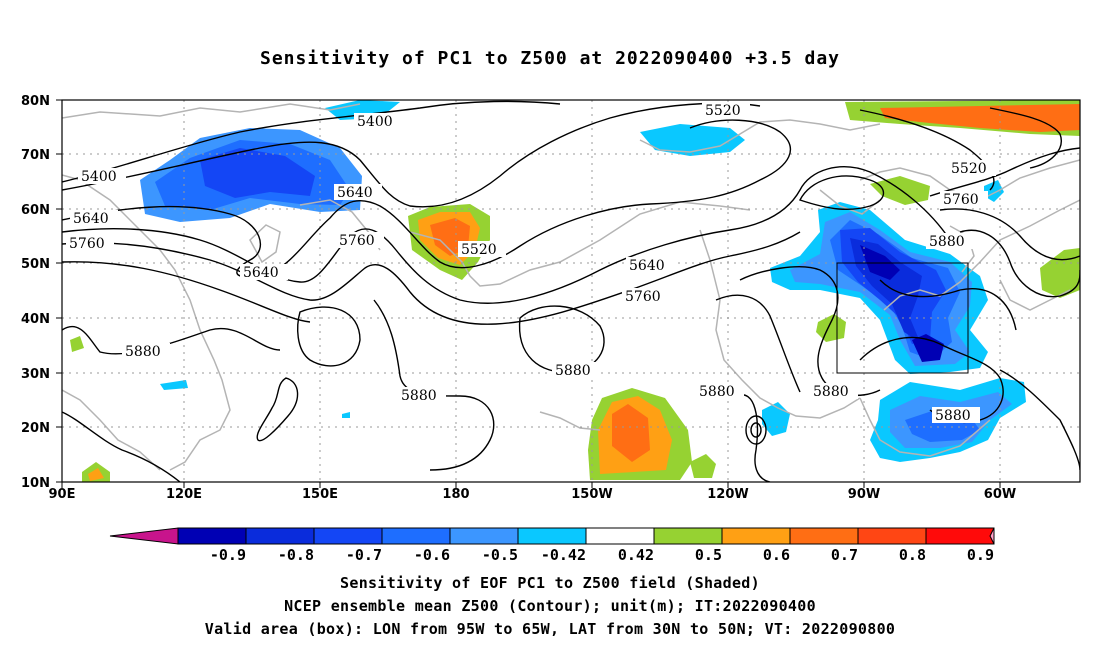  What do you see at coordinates (636, 555) in the screenshot?
I see `colorbar-tick-label: 0.42` at bounding box center [636, 555].